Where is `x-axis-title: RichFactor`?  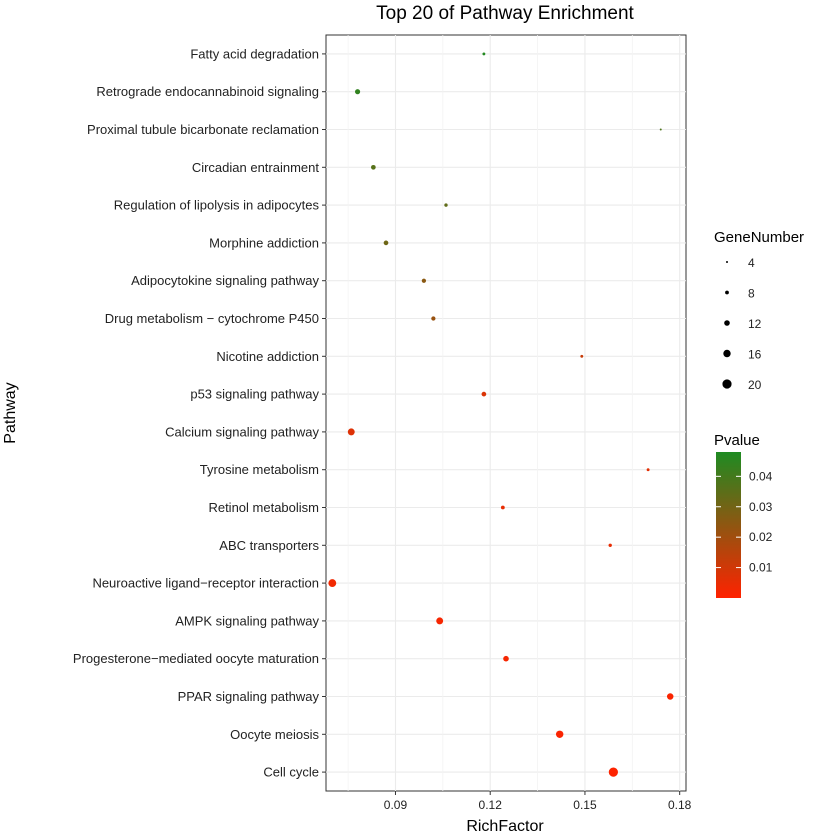
x-axis-title: RichFactor is located at coordinates (505, 826).